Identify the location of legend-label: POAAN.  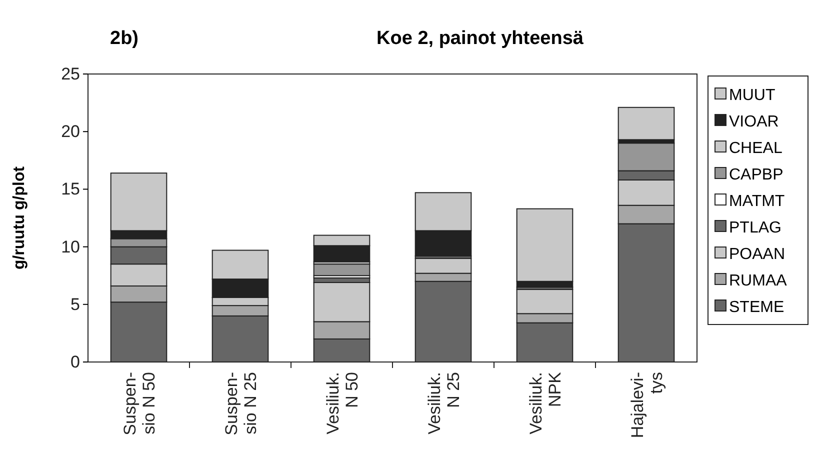
(757, 254).